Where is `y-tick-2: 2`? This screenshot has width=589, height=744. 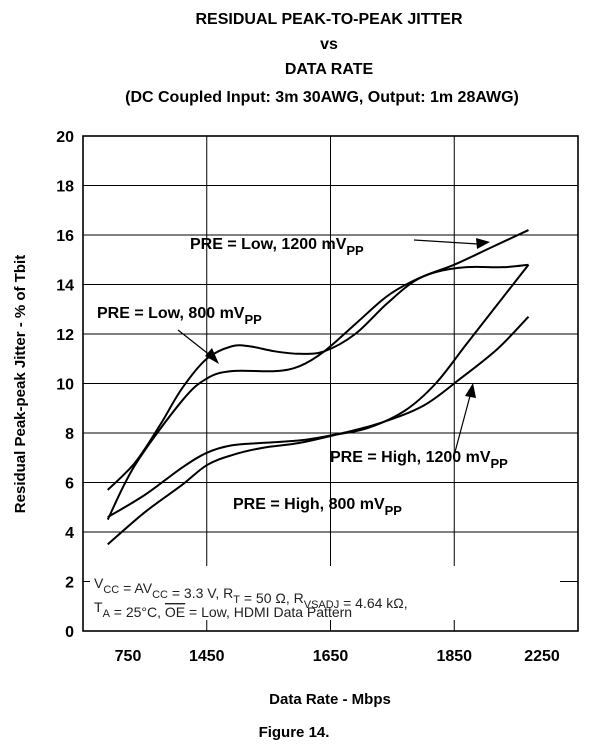
y-tick-2: 2 is located at coordinates (69, 583).